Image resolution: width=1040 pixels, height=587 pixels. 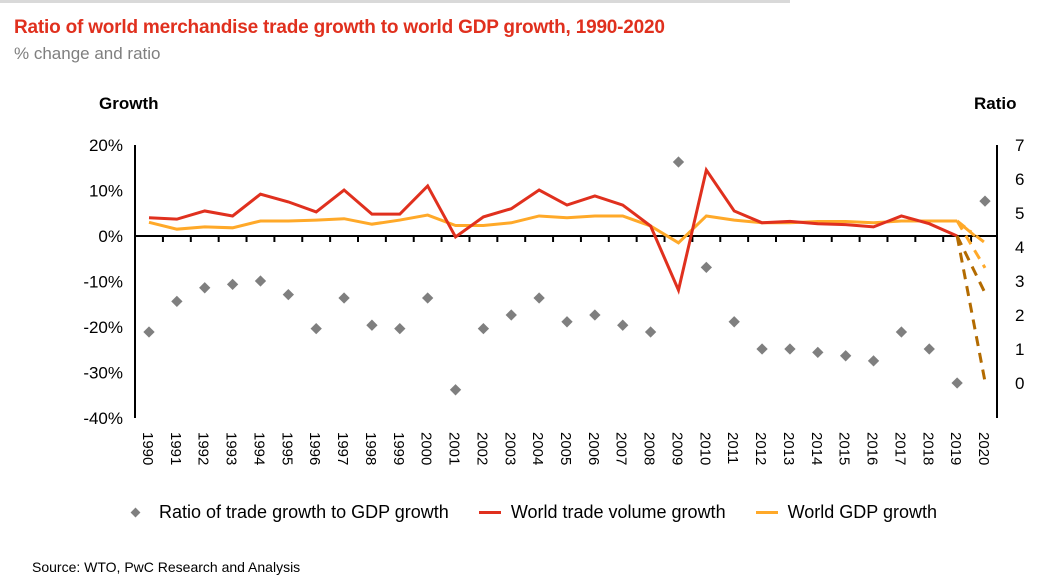 What do you see at coordinates (426, 448) in the screenshot?
I see `category-label: 2000` at bounding box center [426, 448].